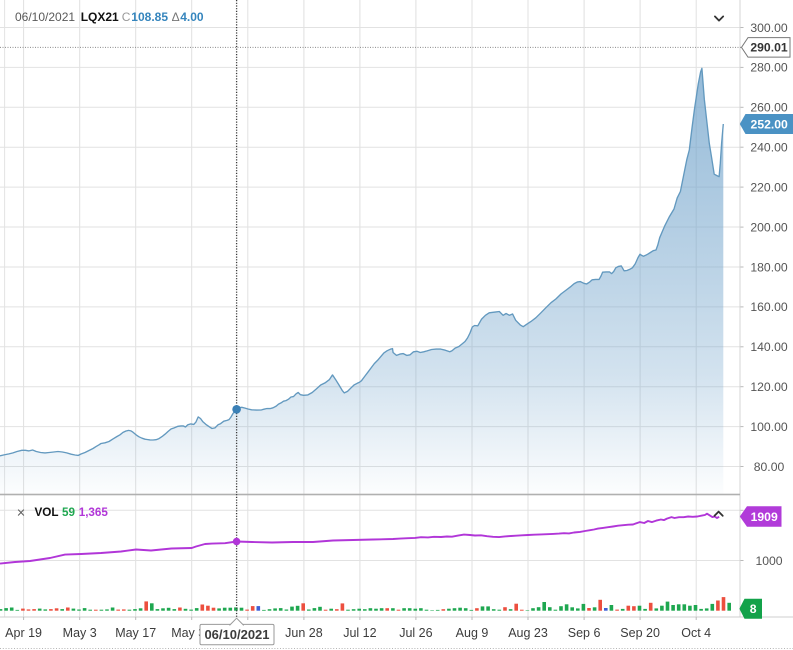 This screenshot has width=793, height=650. What do you see at coordinates (768, 561) in the screenshot?
I see `svg-text: 1000` at bounding box center [768, 561].